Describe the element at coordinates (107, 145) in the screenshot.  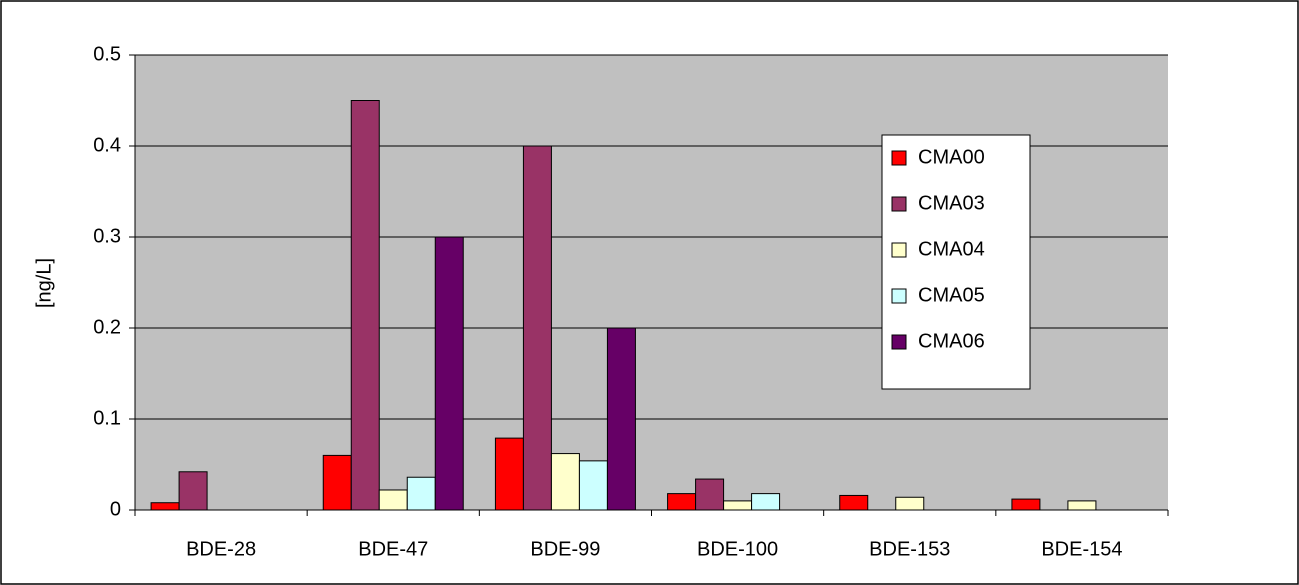
I see `y-tick-label: 0.4` at that location.